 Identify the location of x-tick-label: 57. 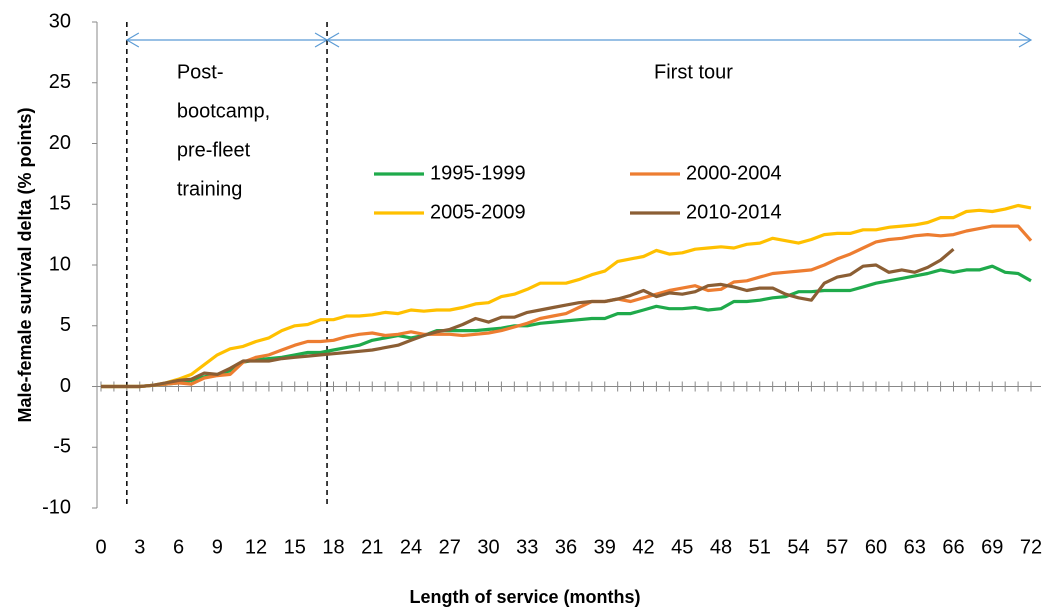
(837, 547).